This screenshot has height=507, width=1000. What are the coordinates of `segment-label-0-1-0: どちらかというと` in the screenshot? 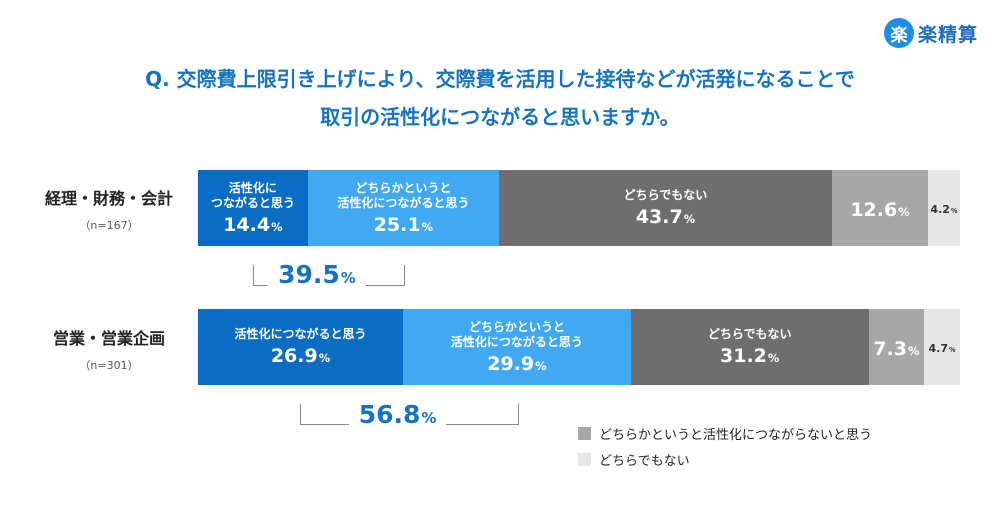 It's located at (403, 187).